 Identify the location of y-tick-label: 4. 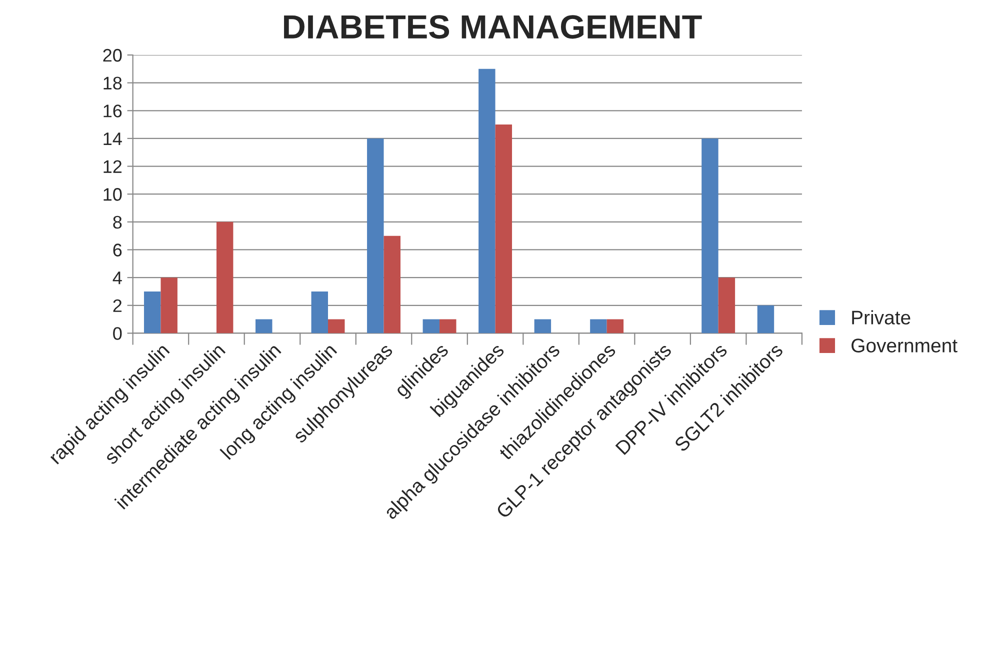
(117, 278).